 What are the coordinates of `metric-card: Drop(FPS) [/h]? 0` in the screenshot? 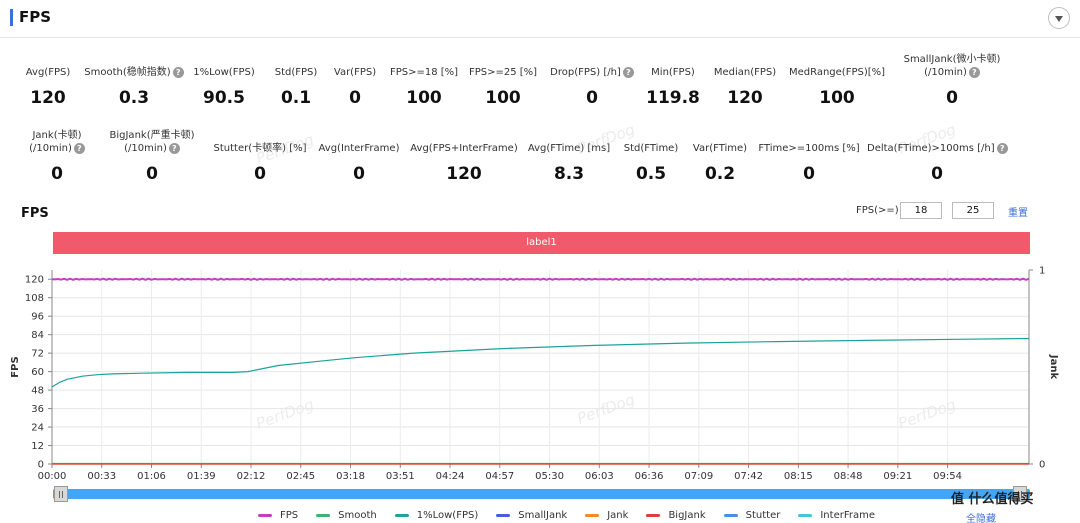 It's located at (592, 87).